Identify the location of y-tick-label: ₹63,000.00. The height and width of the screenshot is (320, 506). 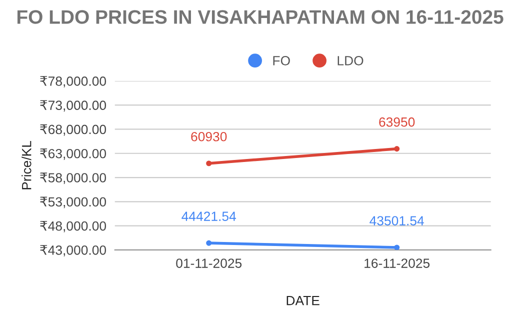
(73, 154).